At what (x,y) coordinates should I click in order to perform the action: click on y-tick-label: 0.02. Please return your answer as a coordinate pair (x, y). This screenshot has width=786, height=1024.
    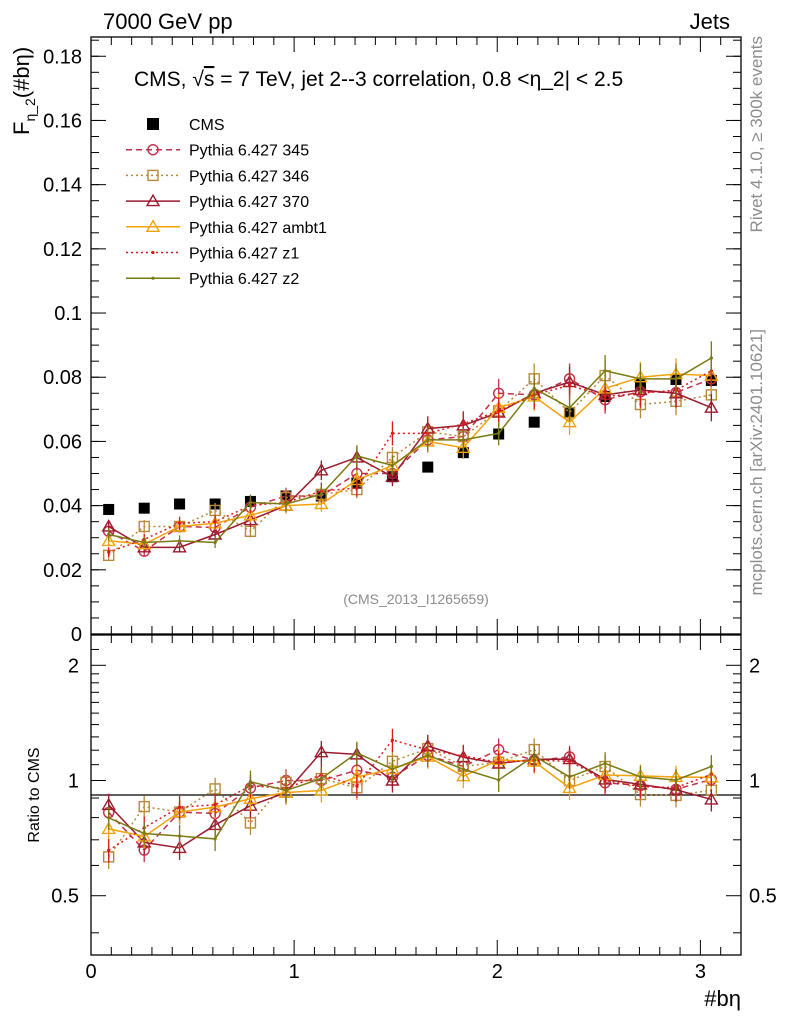
    Looking at the image, I should click on (62, 571).